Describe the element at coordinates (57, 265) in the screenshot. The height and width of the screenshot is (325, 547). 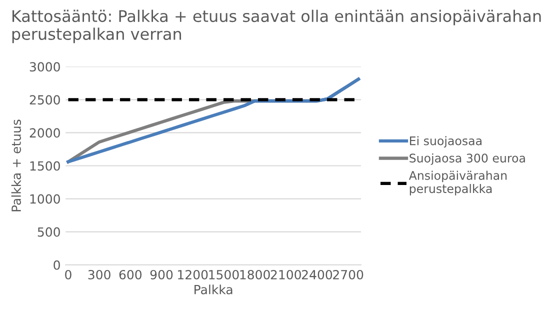
I see `y-tick-label: 0` at that location.